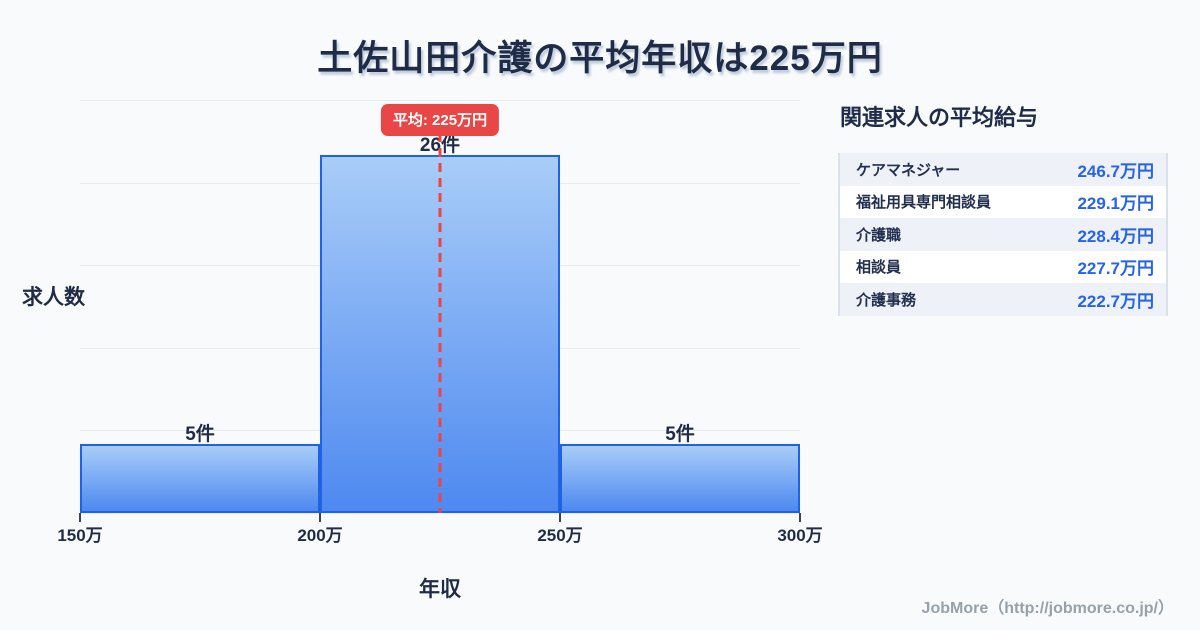  Describe the element at coordinates (320, 535) in the screenshot. I see `x-tick-label-200: 200万` at that location.